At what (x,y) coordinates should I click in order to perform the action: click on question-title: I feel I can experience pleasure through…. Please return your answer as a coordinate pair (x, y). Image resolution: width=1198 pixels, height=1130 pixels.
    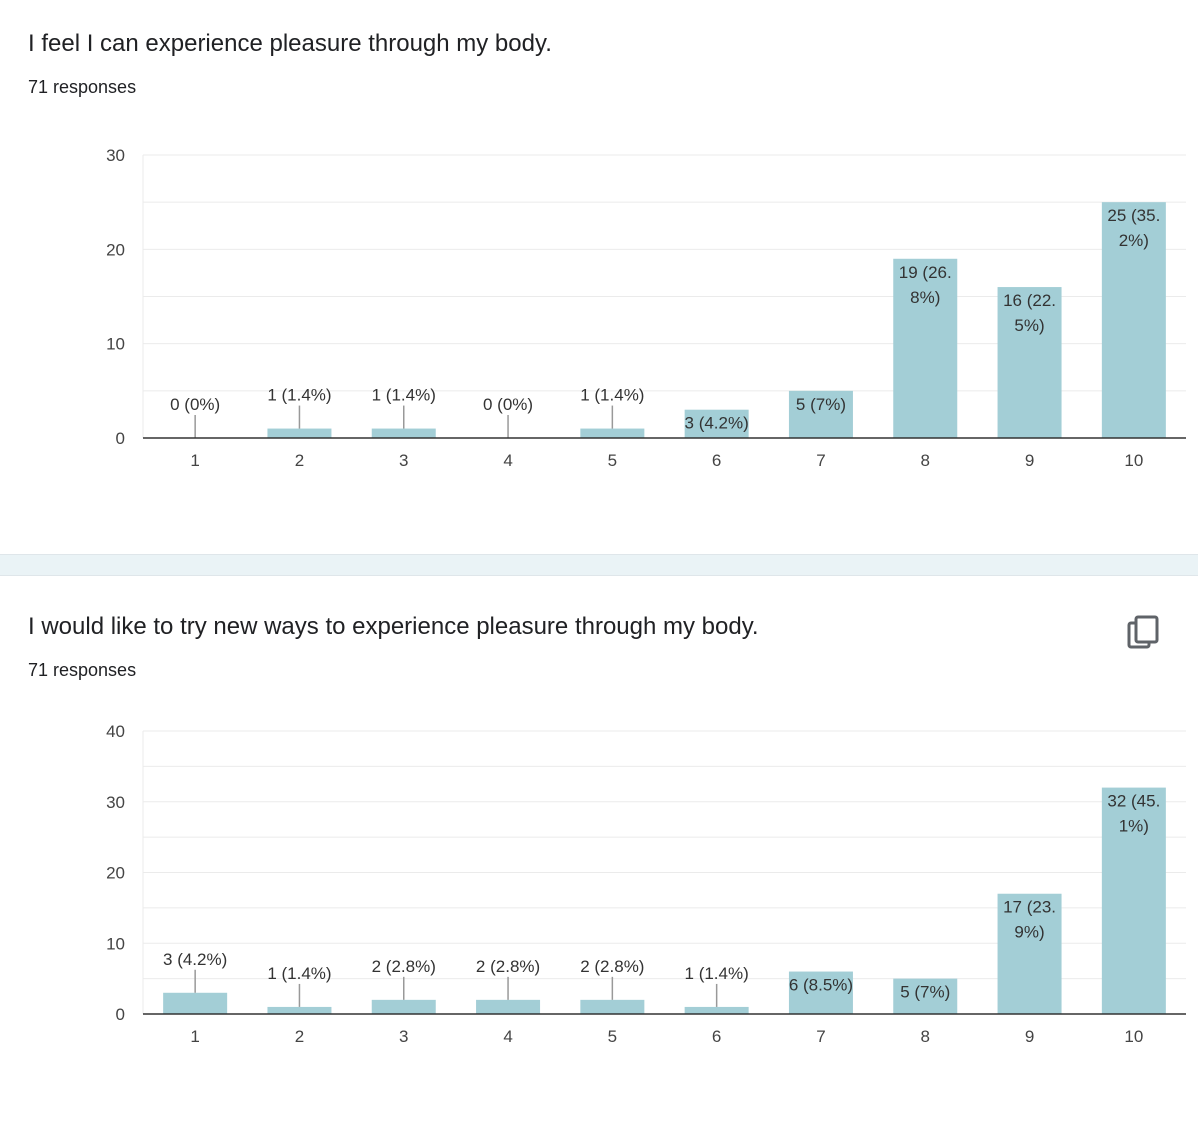
    Looking at the image, I should click on (290, 43).